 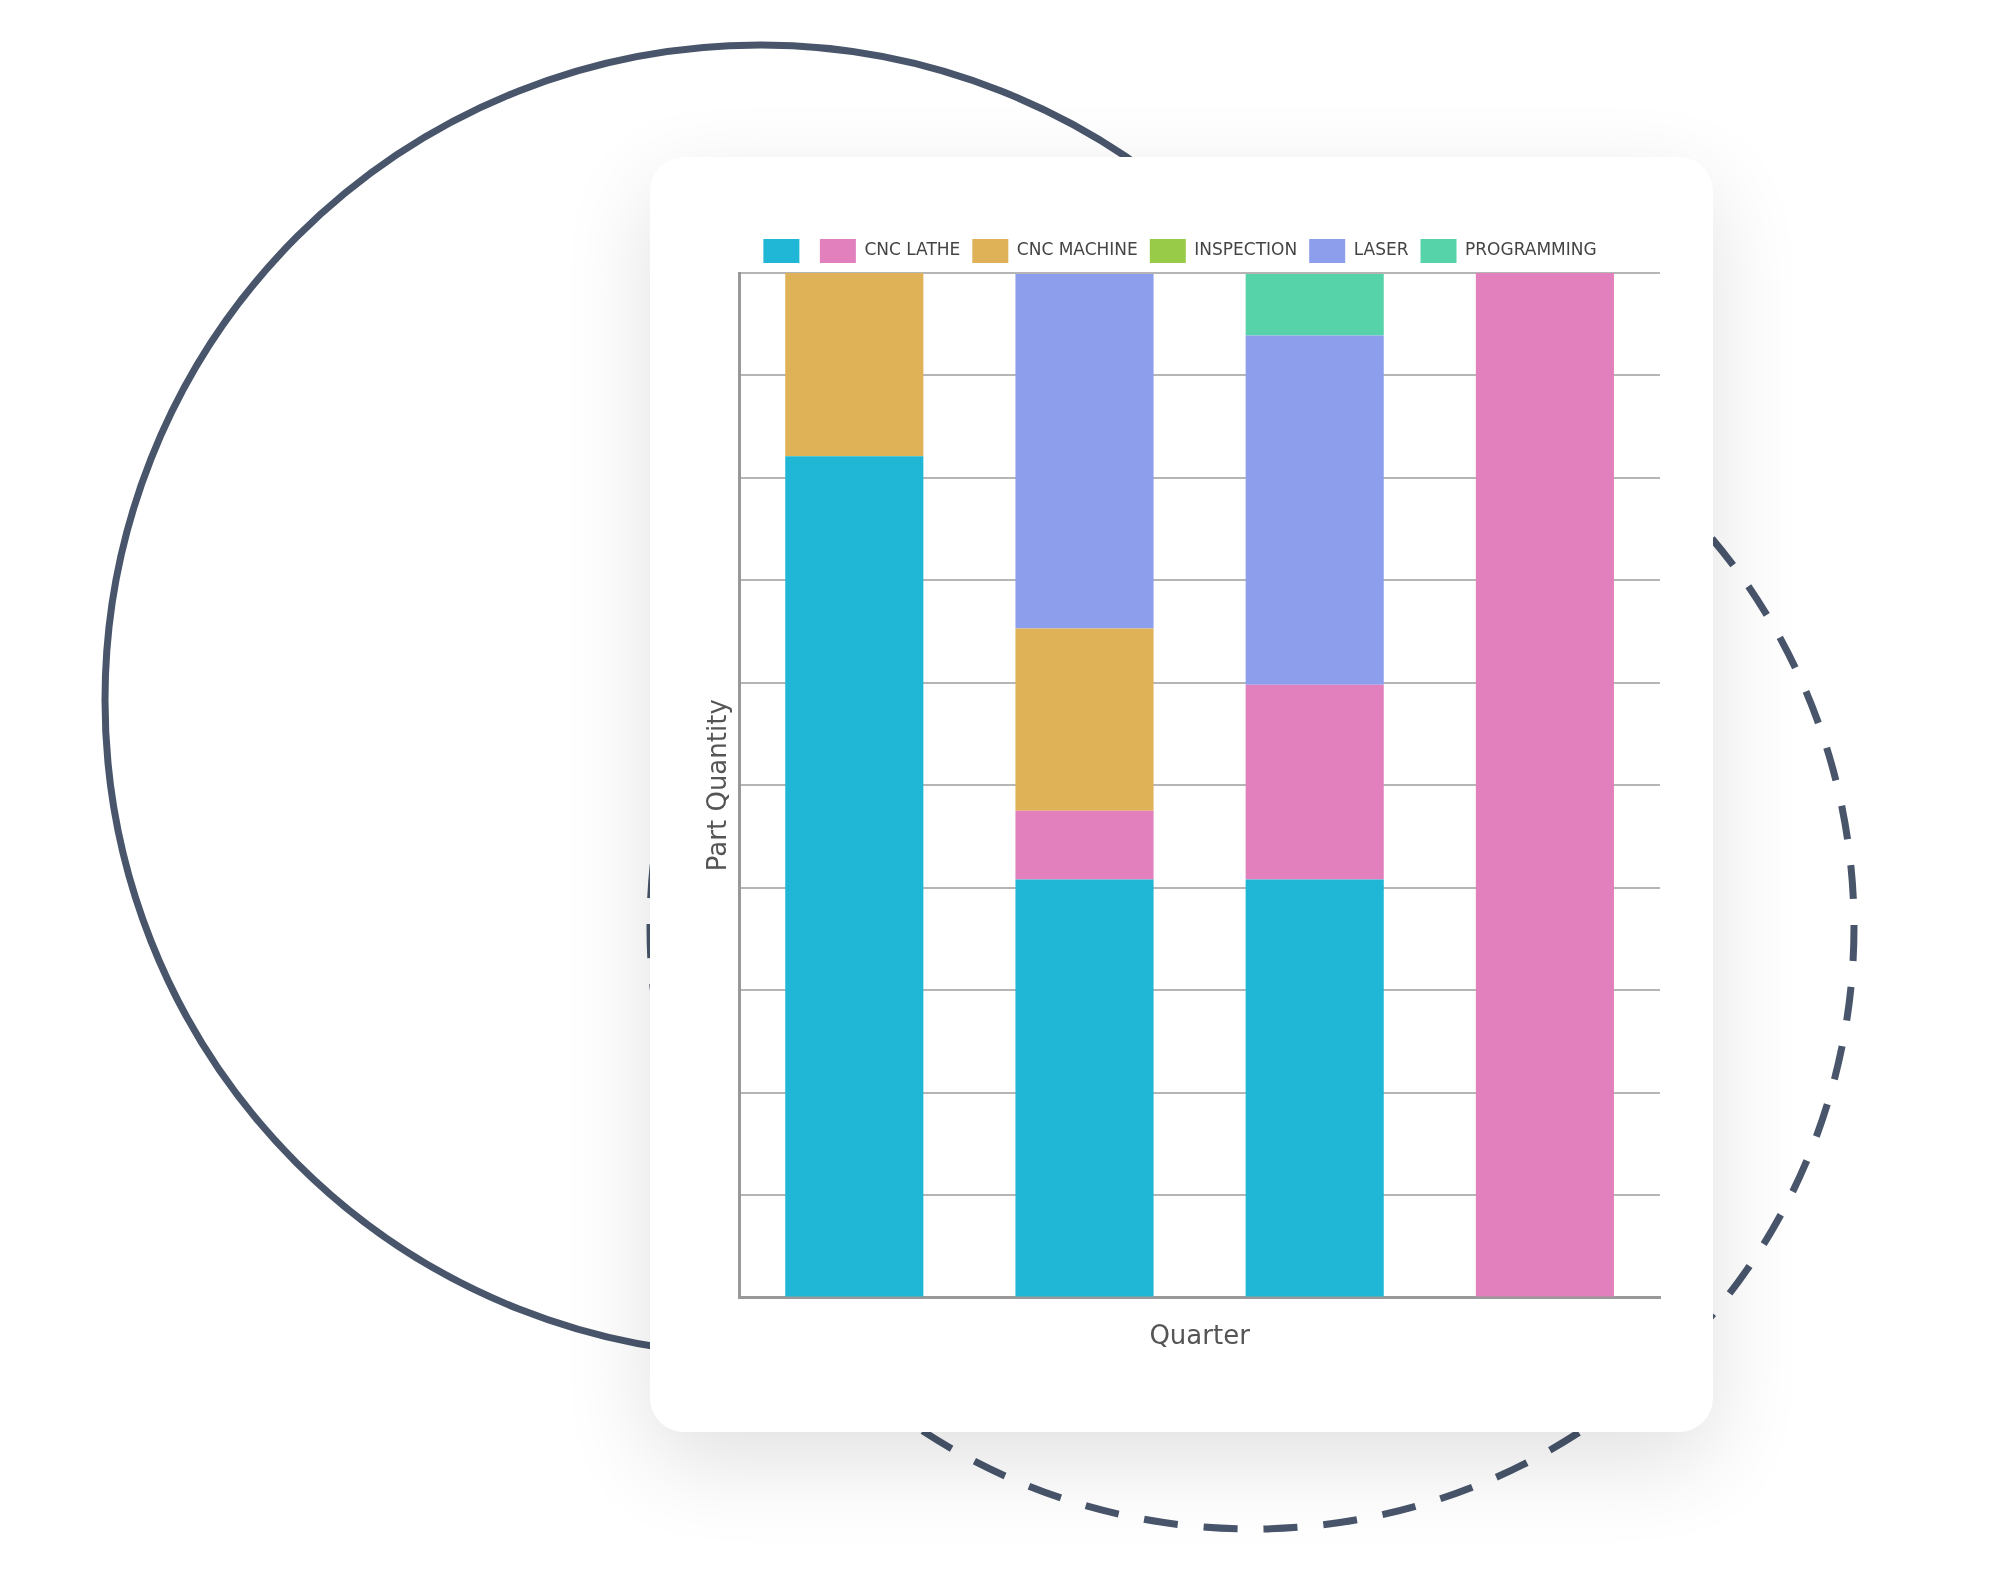 What do you see at coordinates (1531, 249) in the screenshot?
I see `legend-label: PROGRAMMING` at bounding box center [1531, 249].